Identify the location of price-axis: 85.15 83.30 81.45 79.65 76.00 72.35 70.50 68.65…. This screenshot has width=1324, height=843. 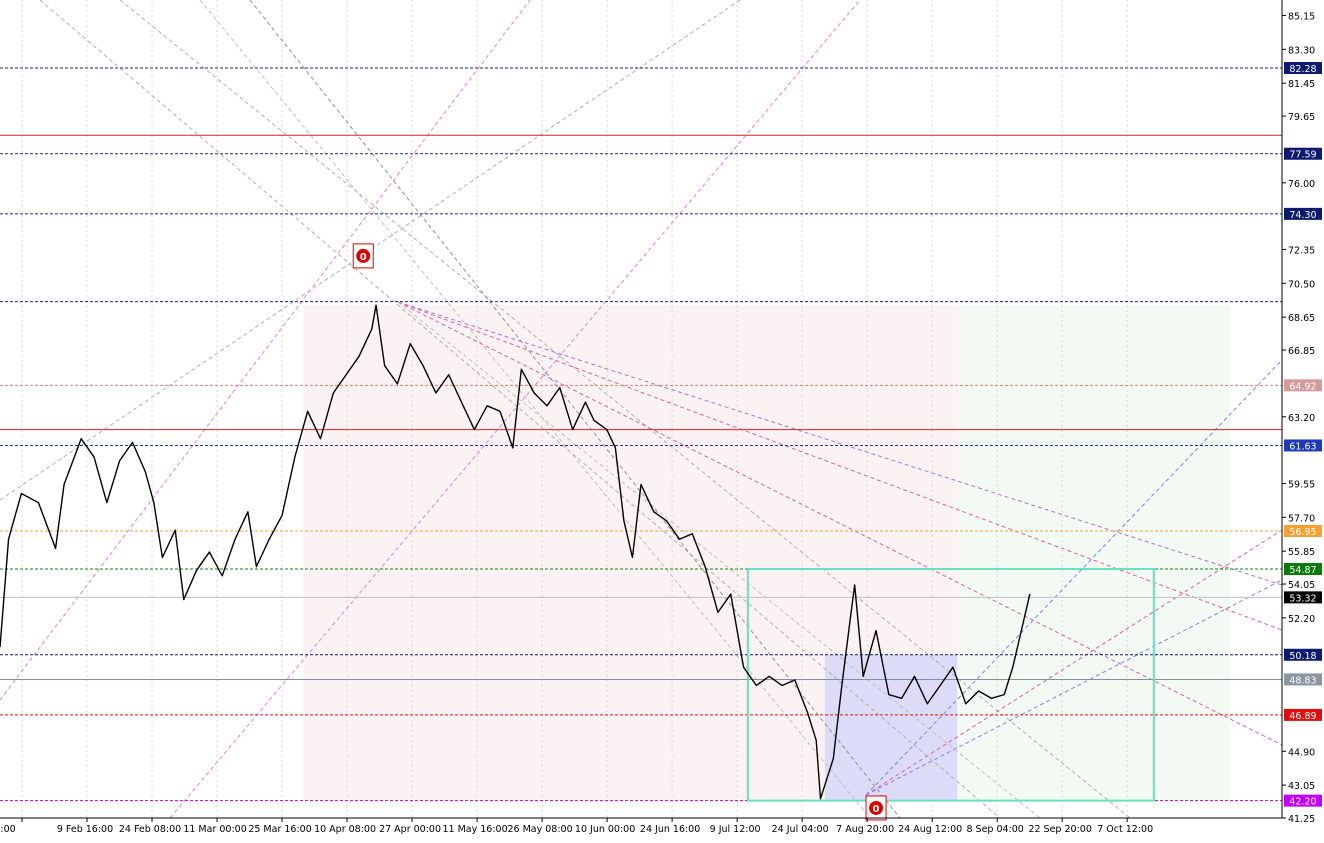
(1301, 412).